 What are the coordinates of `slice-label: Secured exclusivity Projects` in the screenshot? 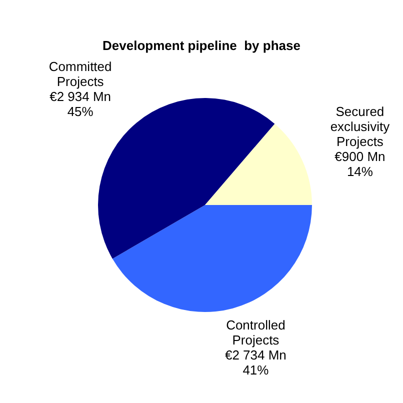 It's located at (360, 127).